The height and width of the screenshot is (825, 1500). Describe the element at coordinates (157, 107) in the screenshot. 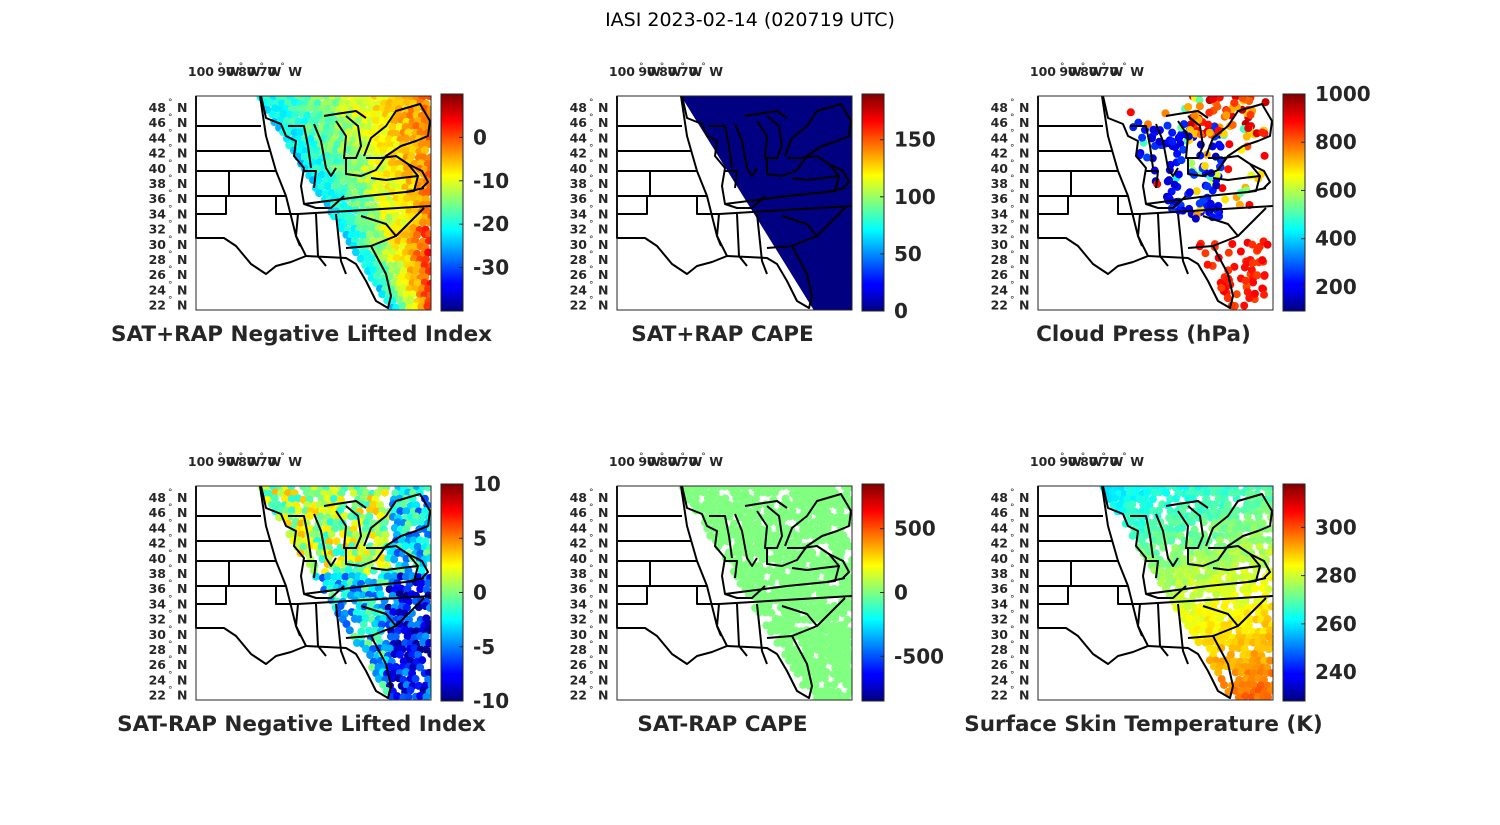

I see `lat-tick-label: 48` at that location.